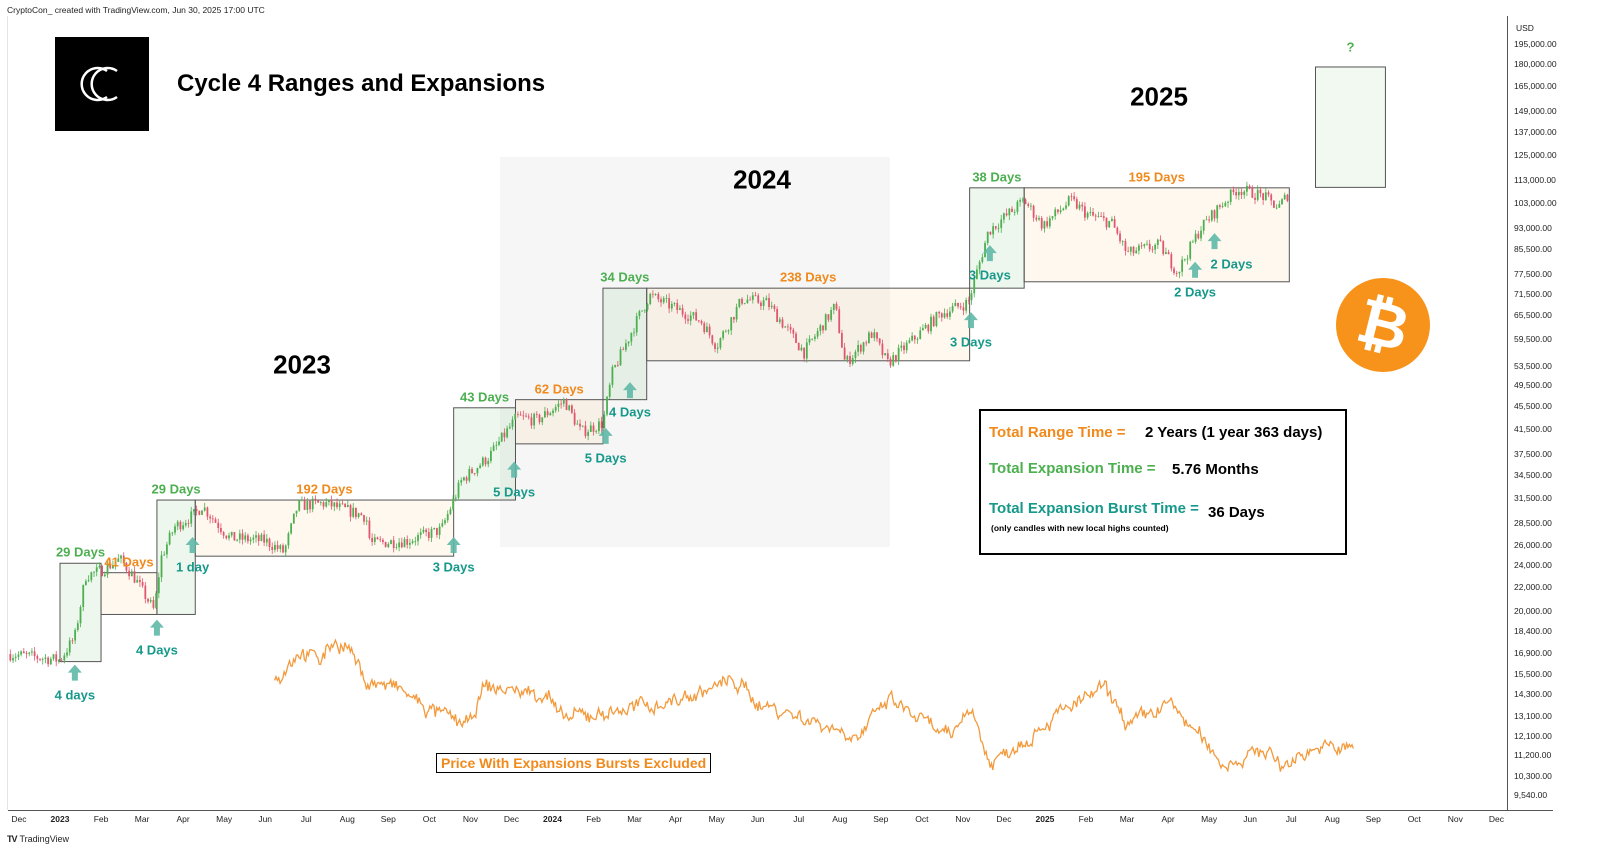 This screenshot has width=1600, height=867. What do you see at coordinates (224, 819) in the screenshot?
I see `time-tick-label: May` at bounding box center [224, 819].